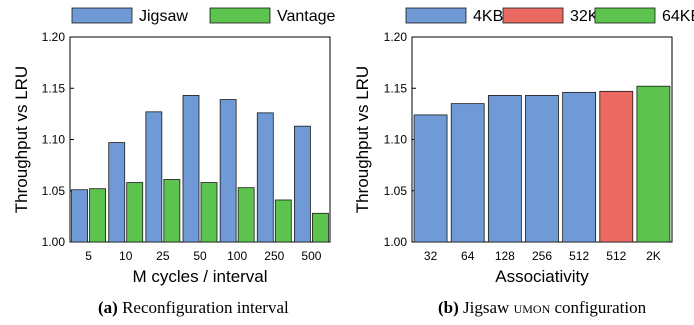 This screenshot has width=694, height=325. What do you see at coordinates (653, 256) in the screenshot?
I see `panel-b-xtick-label: 2K` at bounding box center [653, 256].